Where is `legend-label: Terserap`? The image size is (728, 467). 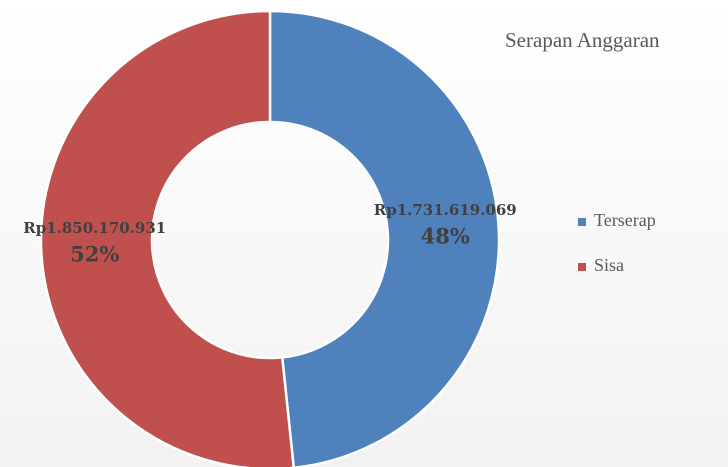 legend-label: Terserap is located at coordinates (625, 220).